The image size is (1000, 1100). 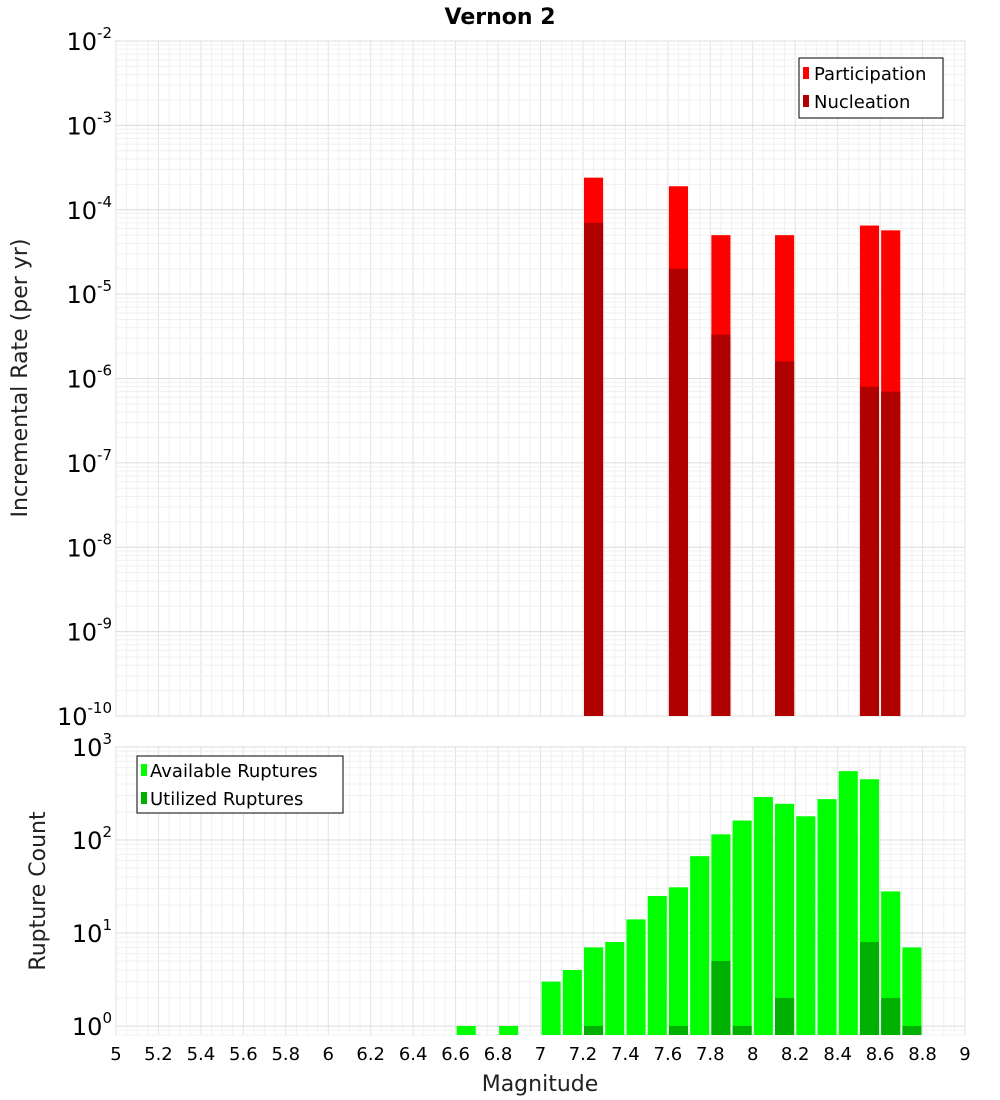 What do you see at coordinates (89, 293) in the screenshot?
I see `rate-y-tick-label: 10⁻⁵` at bounding box center [89, 293].